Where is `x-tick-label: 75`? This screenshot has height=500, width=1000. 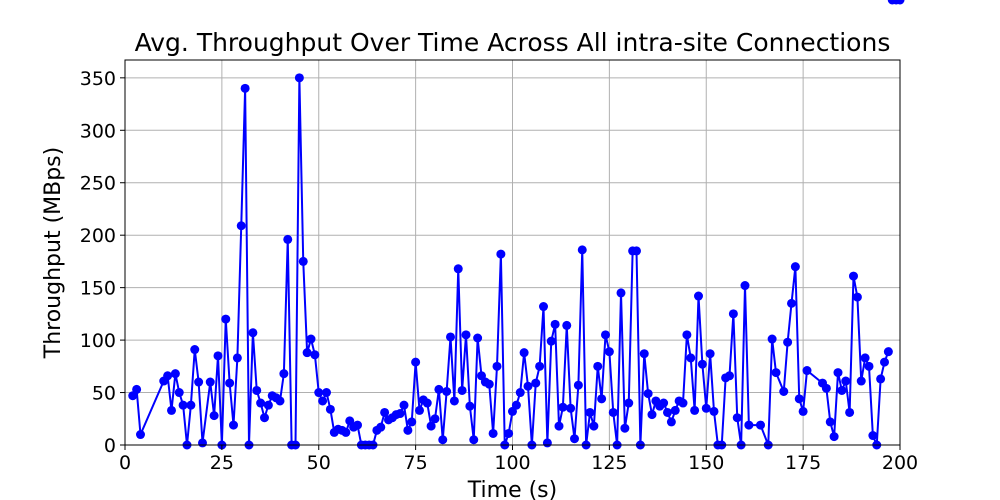
x-tick-label: 75 is located at coordinates (416, 463).